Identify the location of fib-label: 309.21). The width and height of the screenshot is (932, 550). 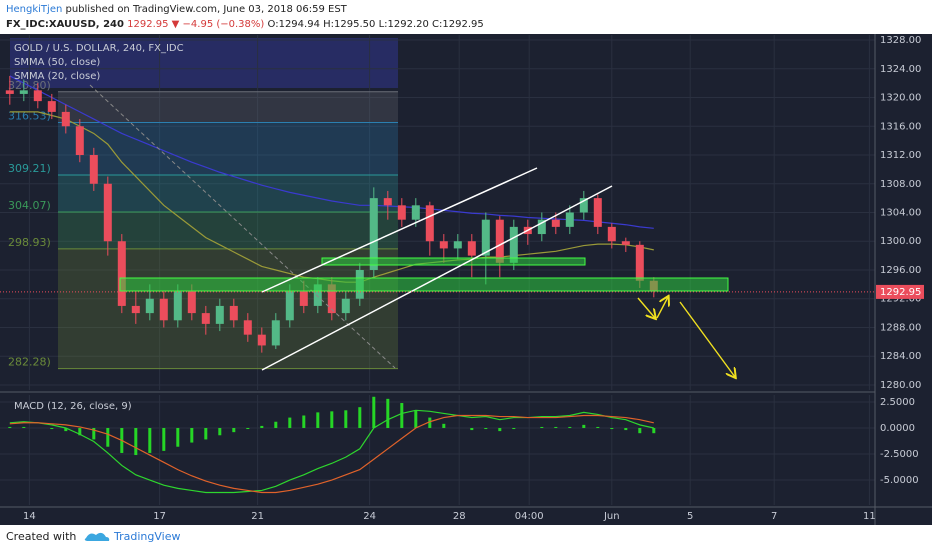
(29, 168).